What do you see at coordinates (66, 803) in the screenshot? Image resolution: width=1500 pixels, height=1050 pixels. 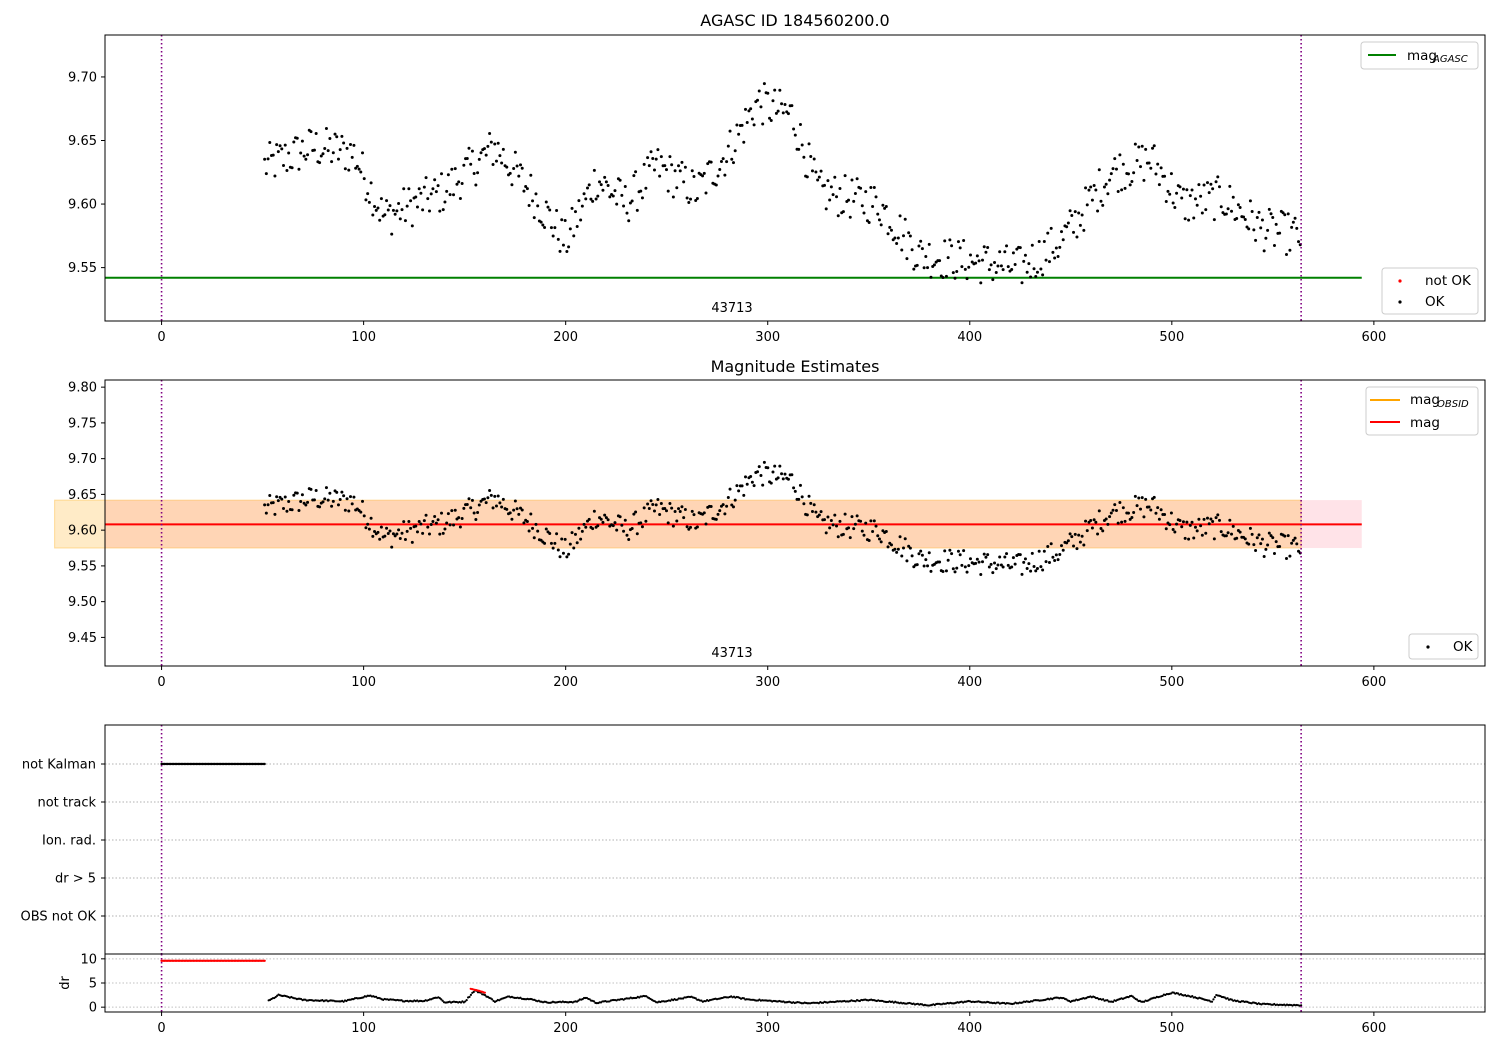 I see `category-label: not track` at bounding box center [66, 803].